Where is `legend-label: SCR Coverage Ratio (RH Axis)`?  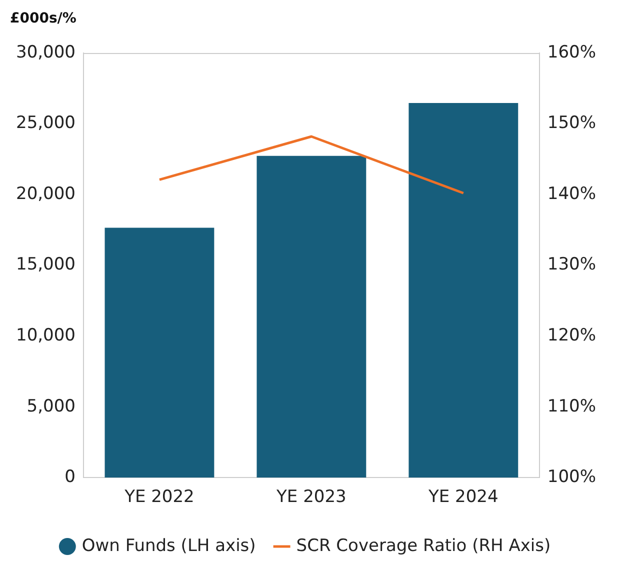 legend-label: SCR Coverage Ratio (RH Axis) is located at coordinates (423, 546).